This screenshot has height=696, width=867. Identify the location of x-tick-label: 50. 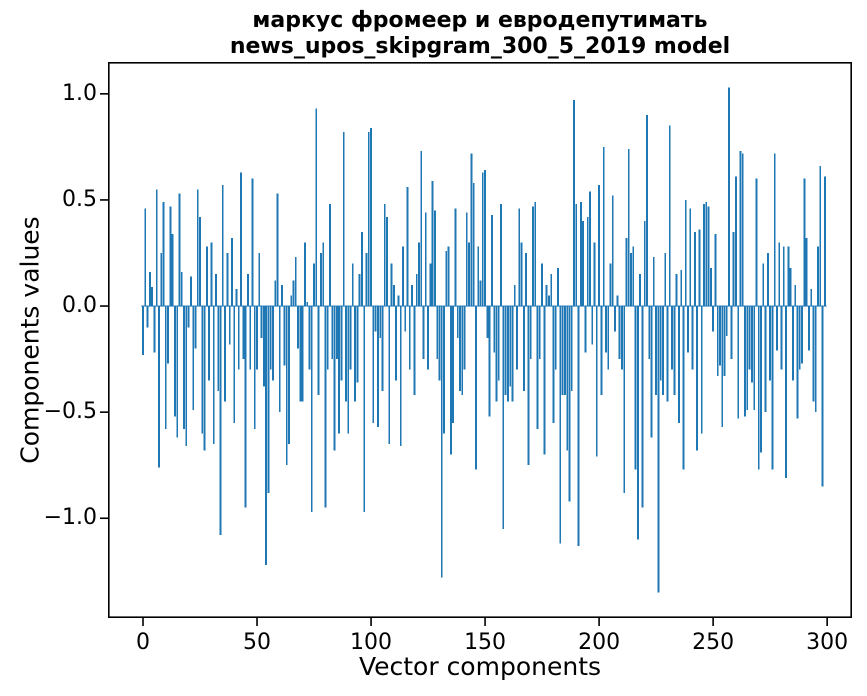
(257, 642).